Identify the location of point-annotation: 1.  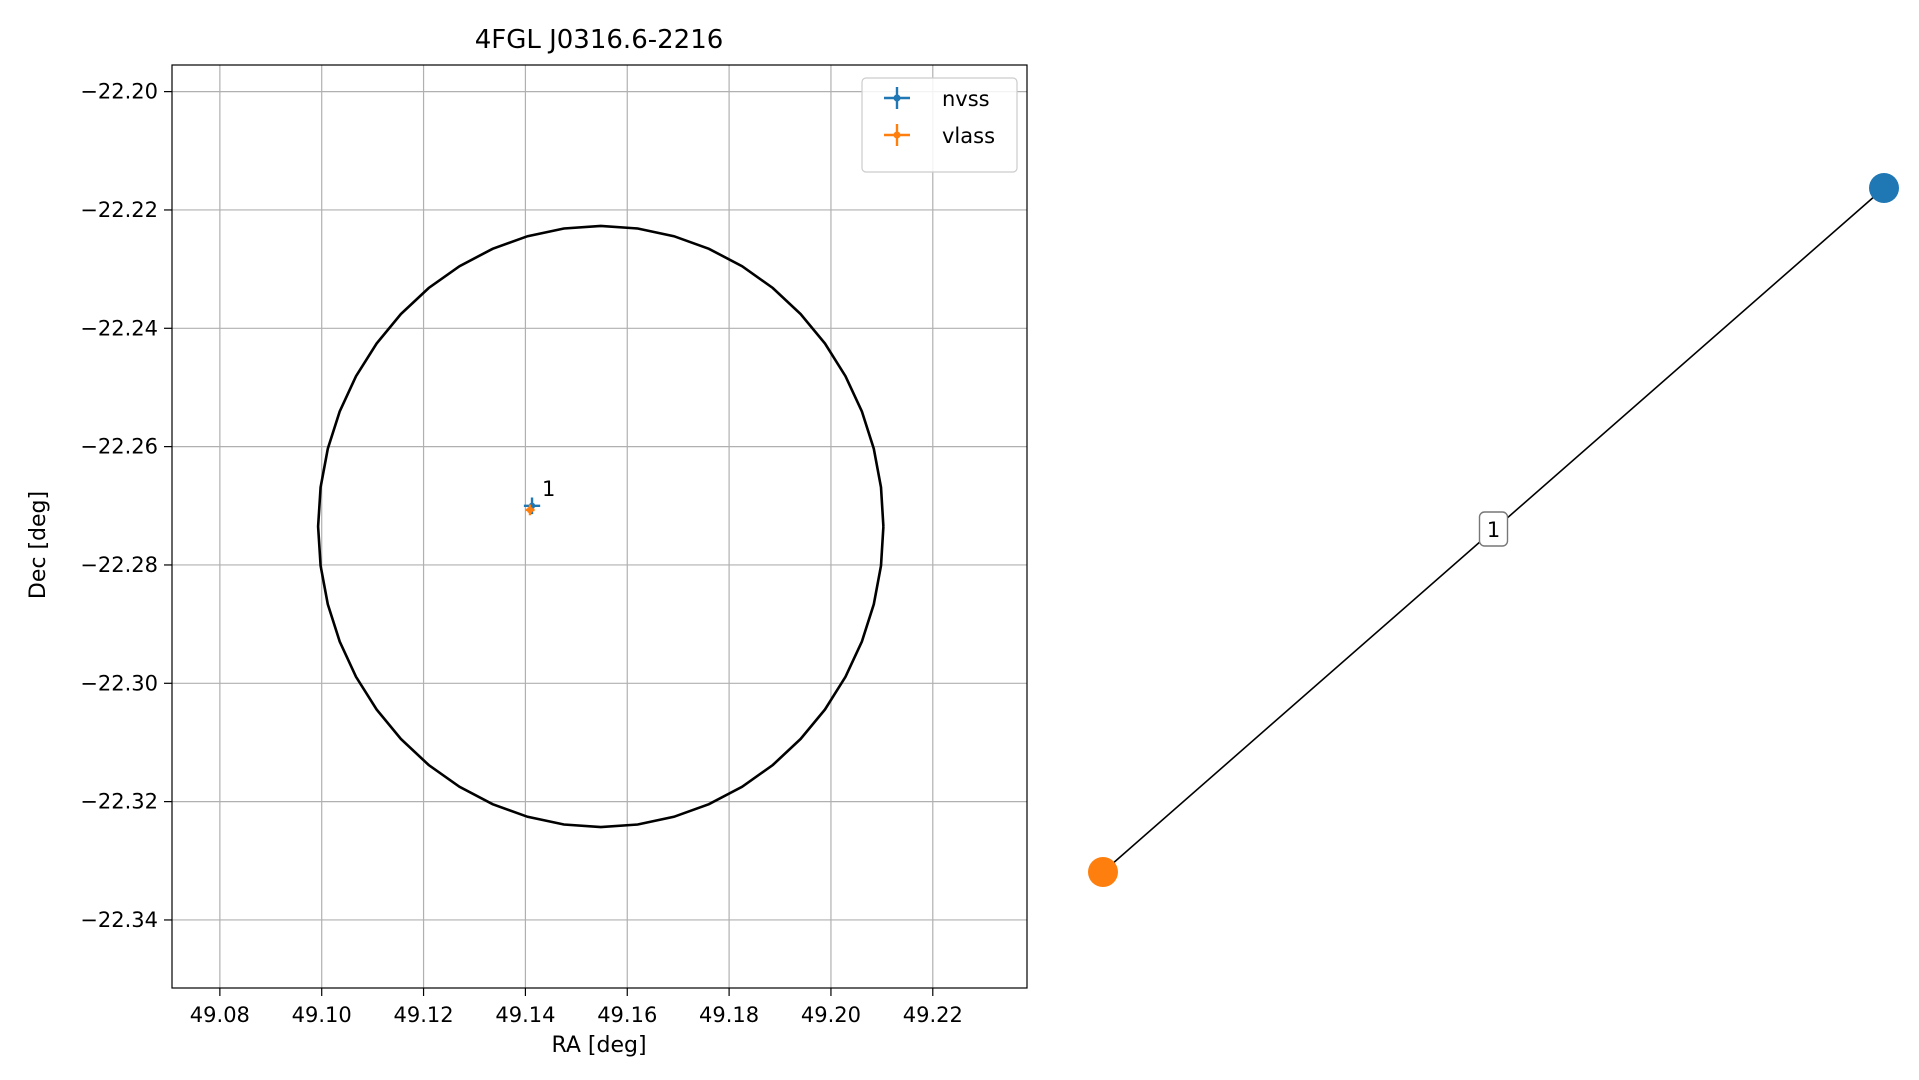
(548, 489).